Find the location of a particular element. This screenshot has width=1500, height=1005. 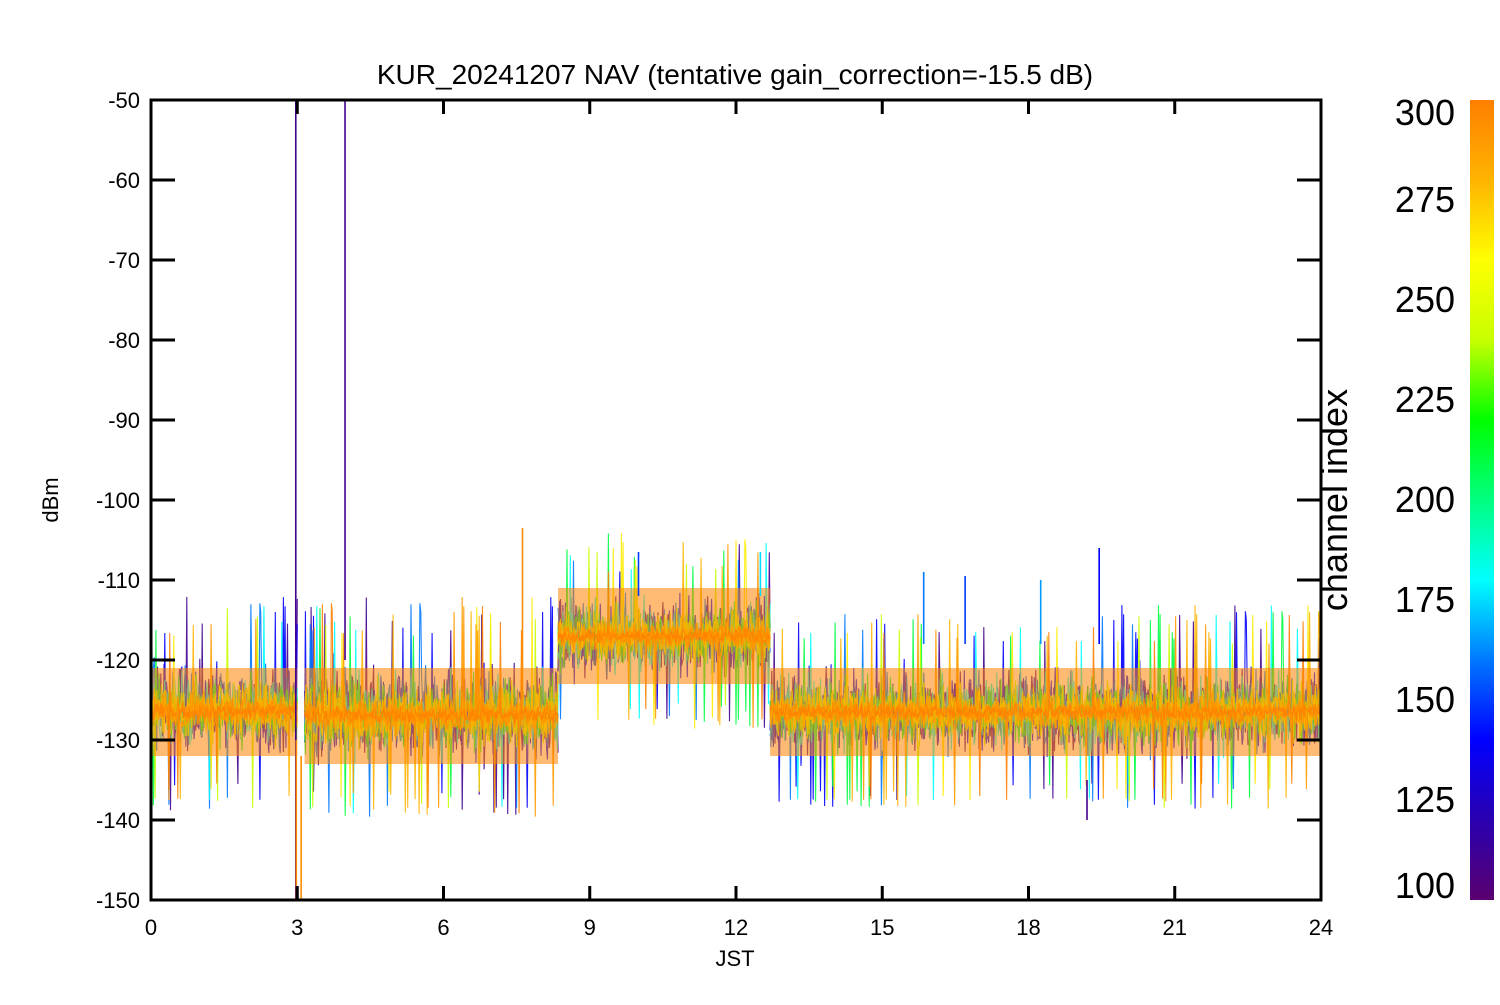

x-tick-label: 6 is located at coordinates (443, 927).